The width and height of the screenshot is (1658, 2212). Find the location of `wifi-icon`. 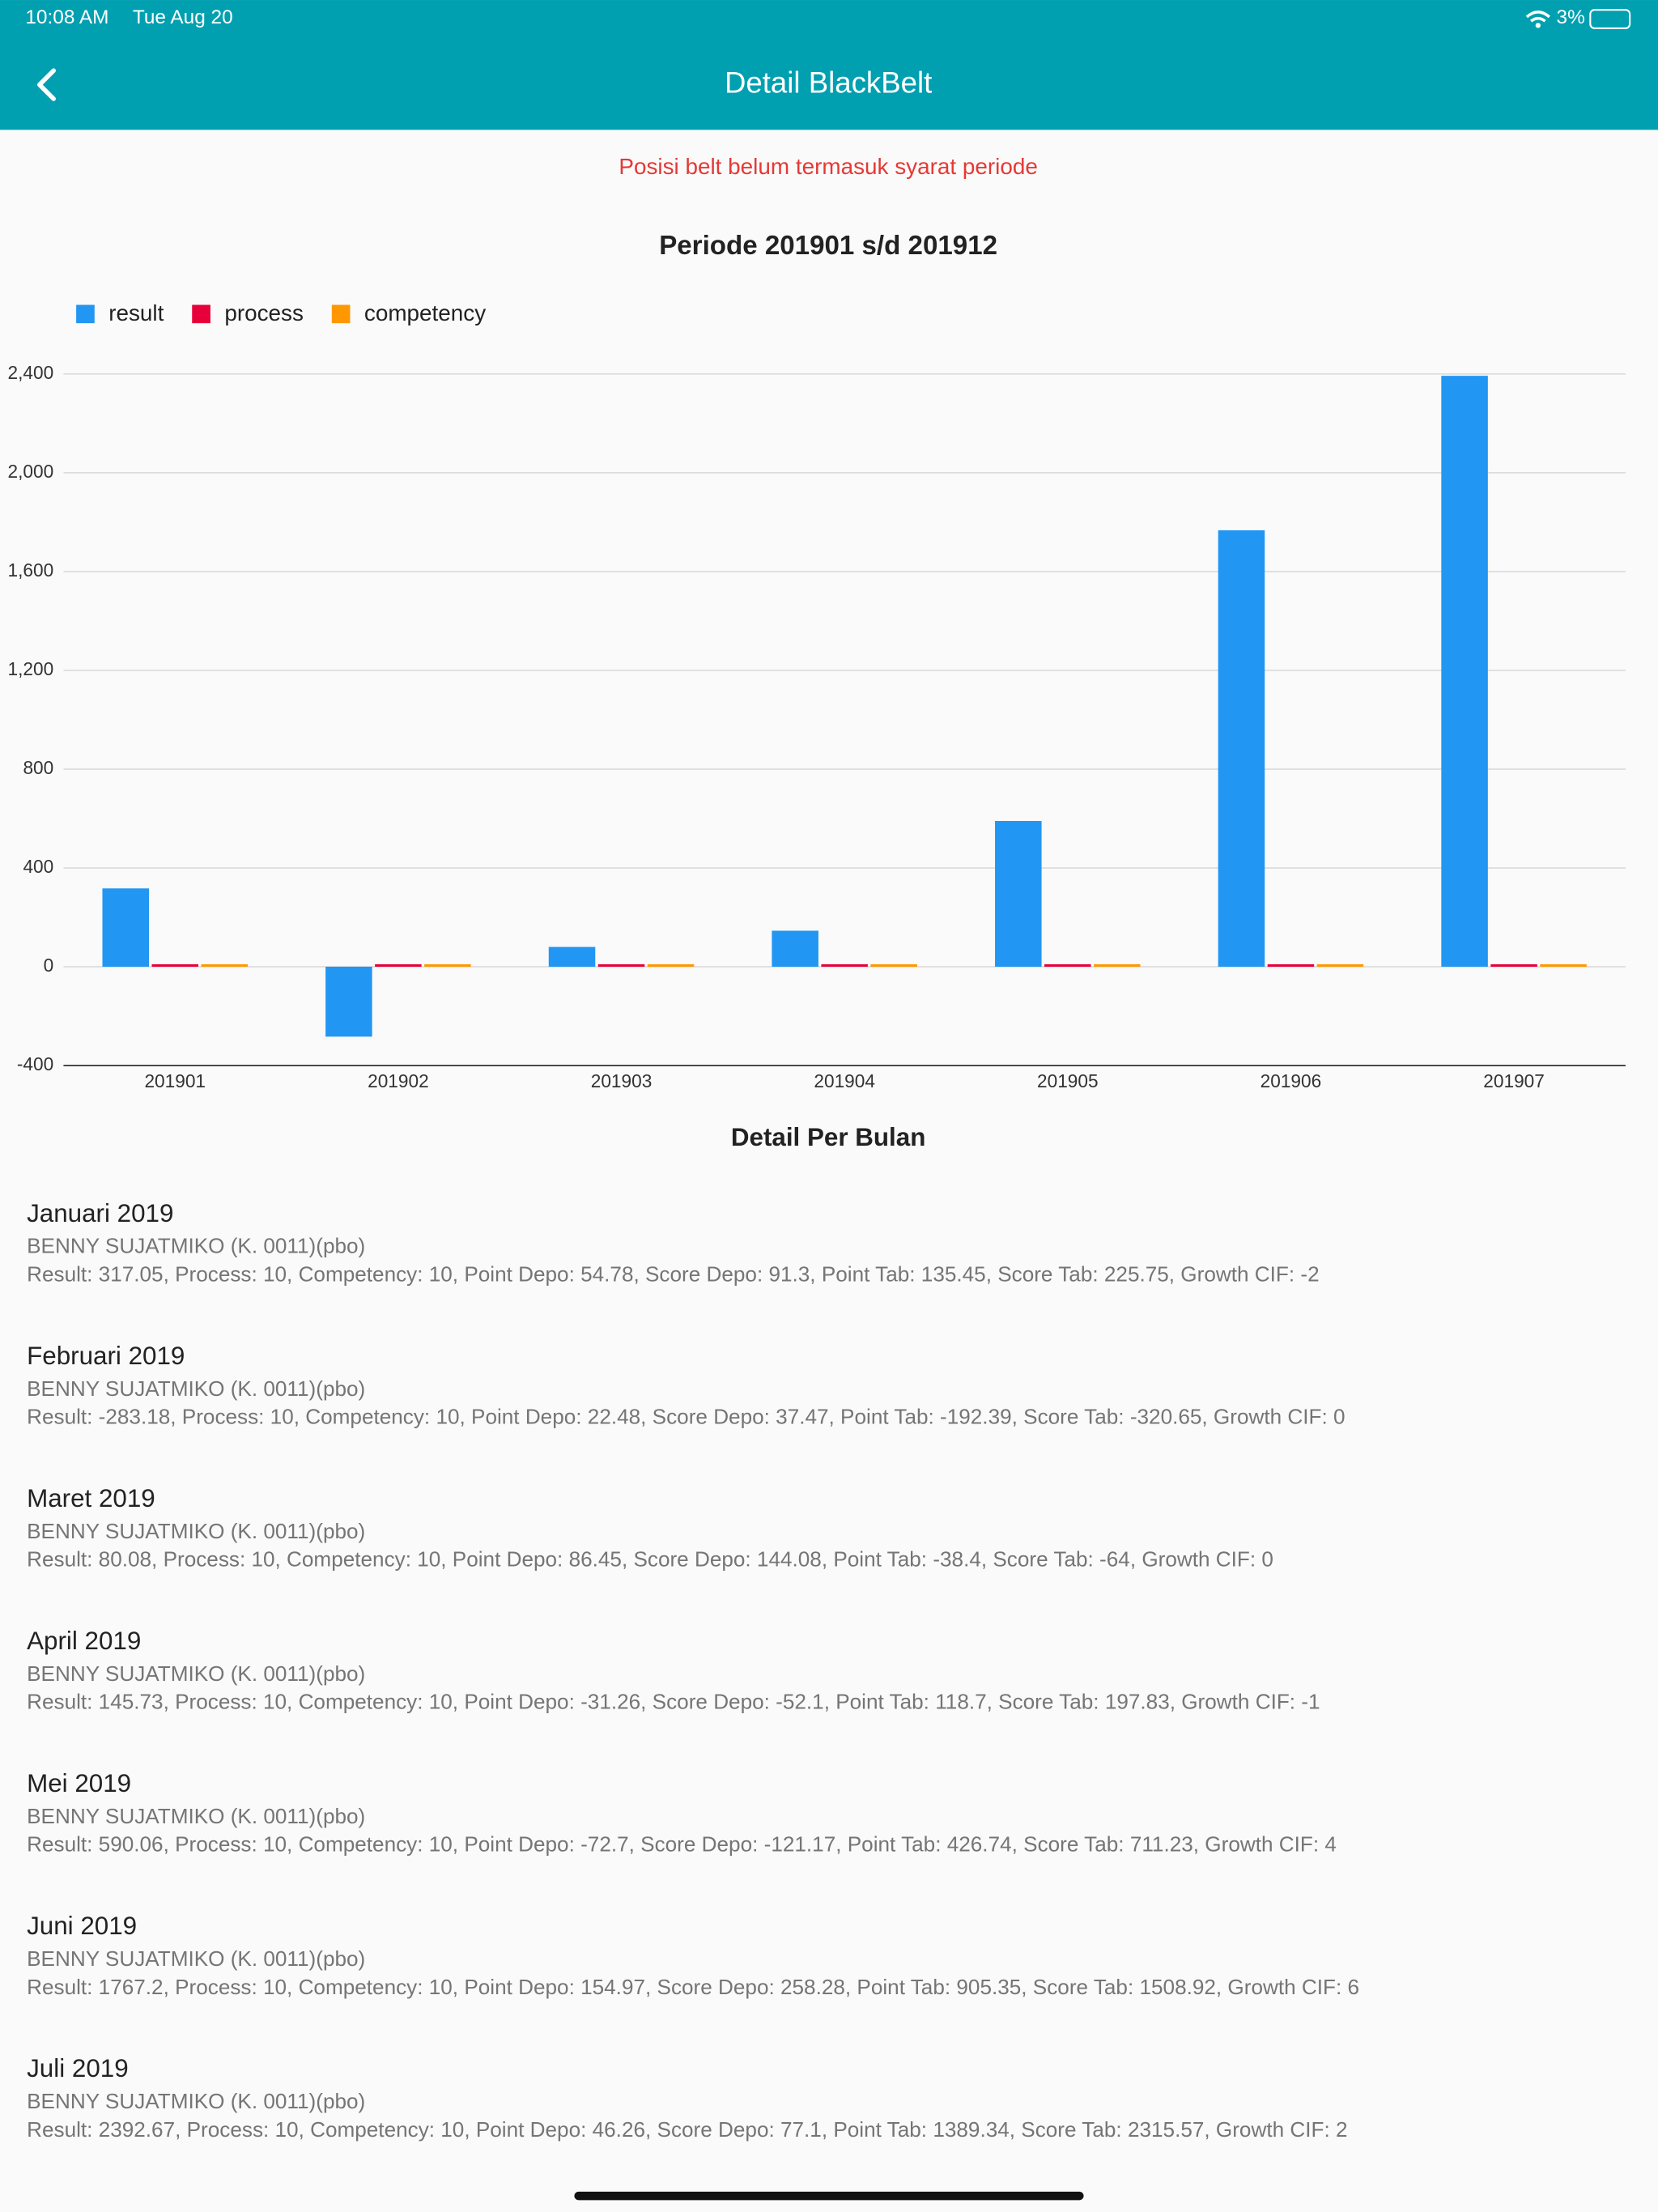

wifi-icon is located at coordinates (1537, 17).